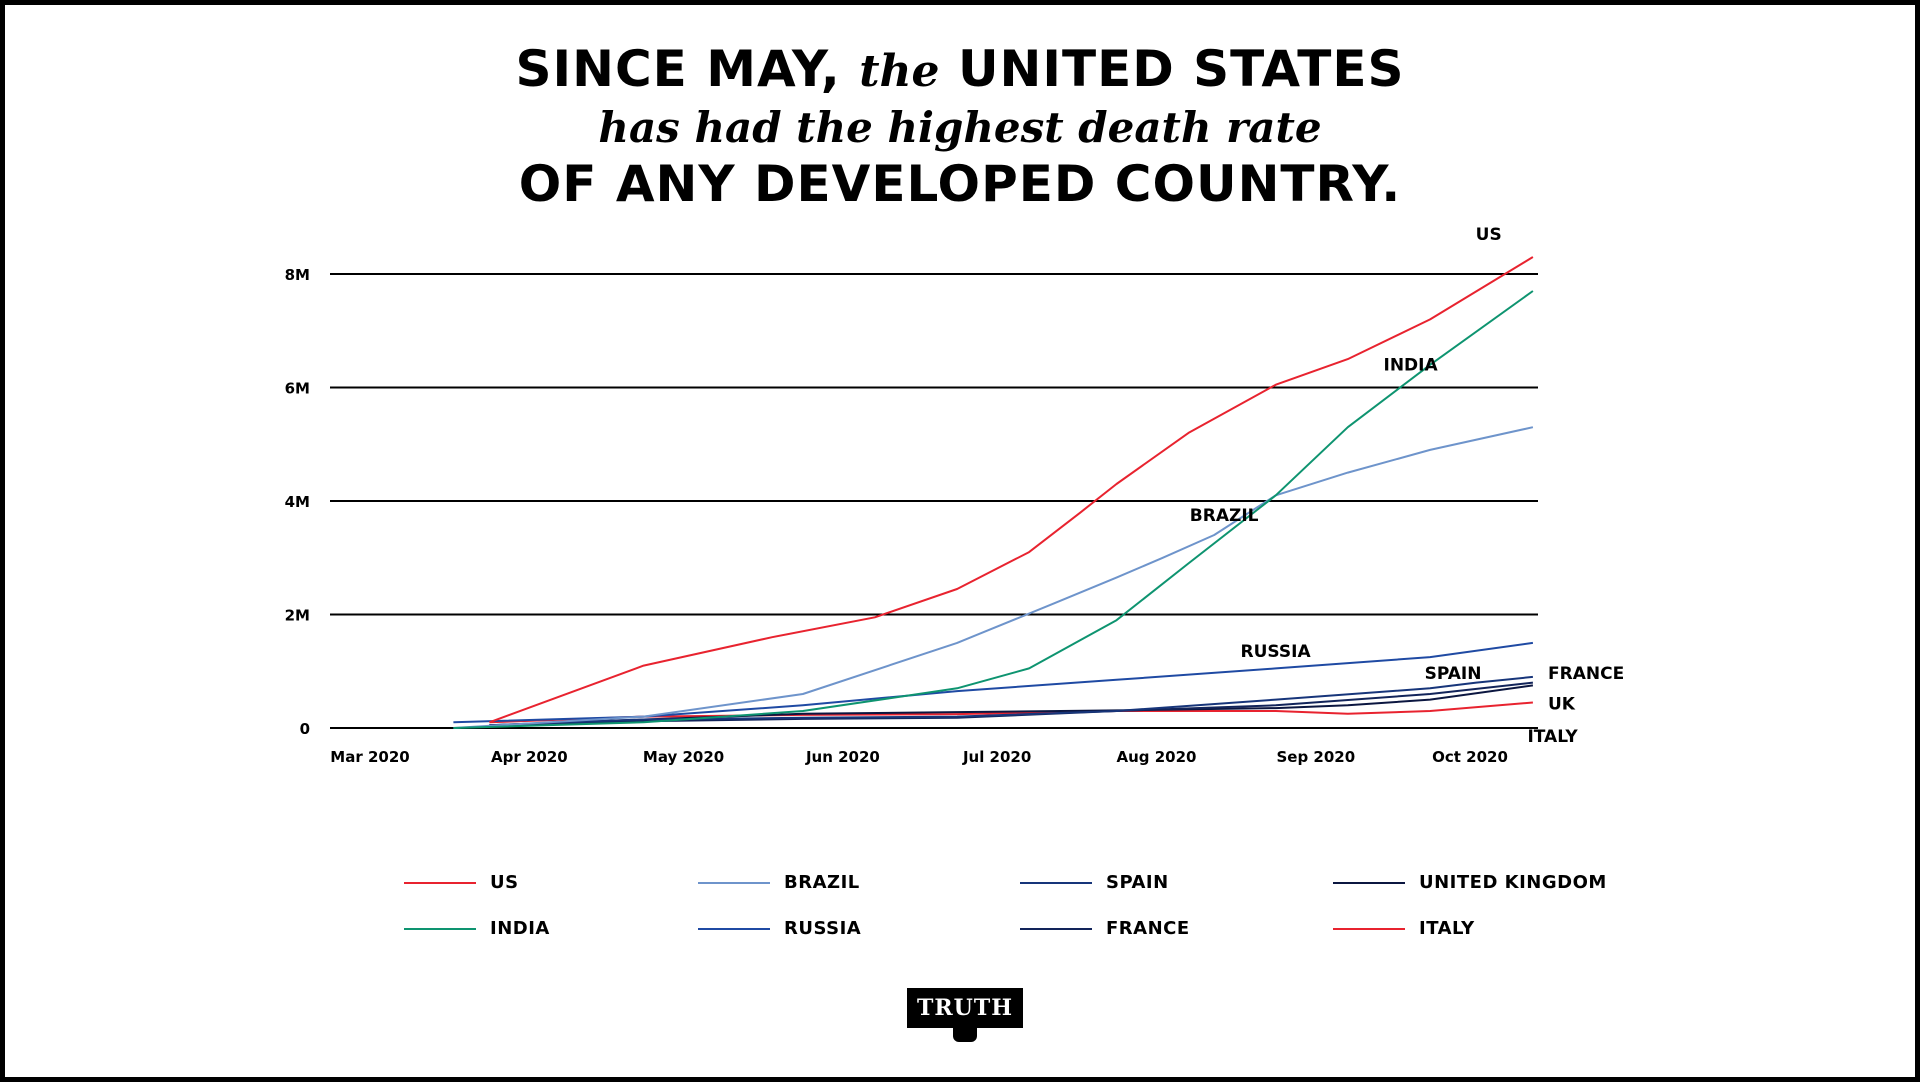 The width and height of the screenshot is (1920, 1082). I want to click on line-label-india: INDIA, so click(1411, 365).